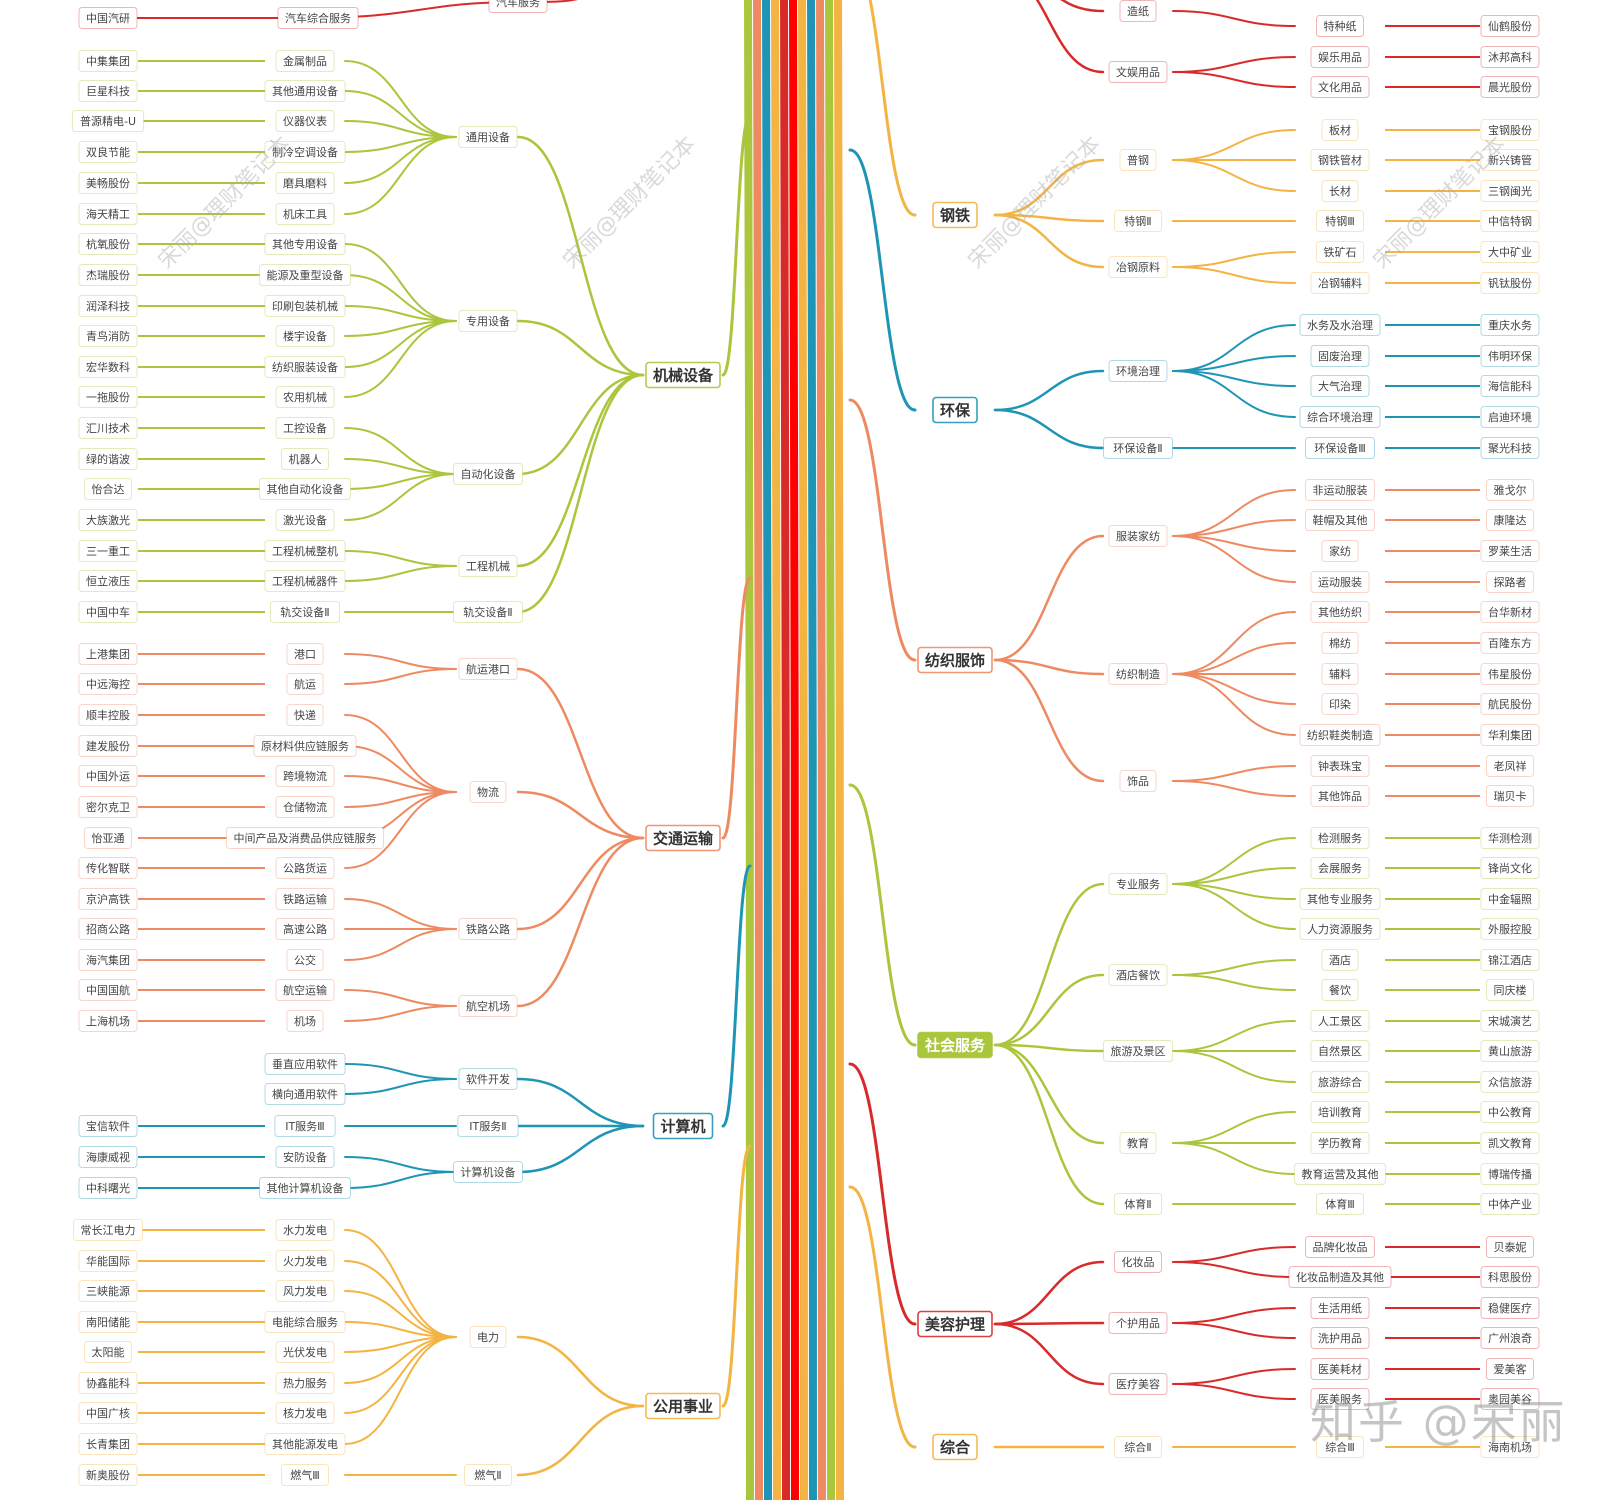  I want to click on company-node: 巨星科技, so click(108, 91).